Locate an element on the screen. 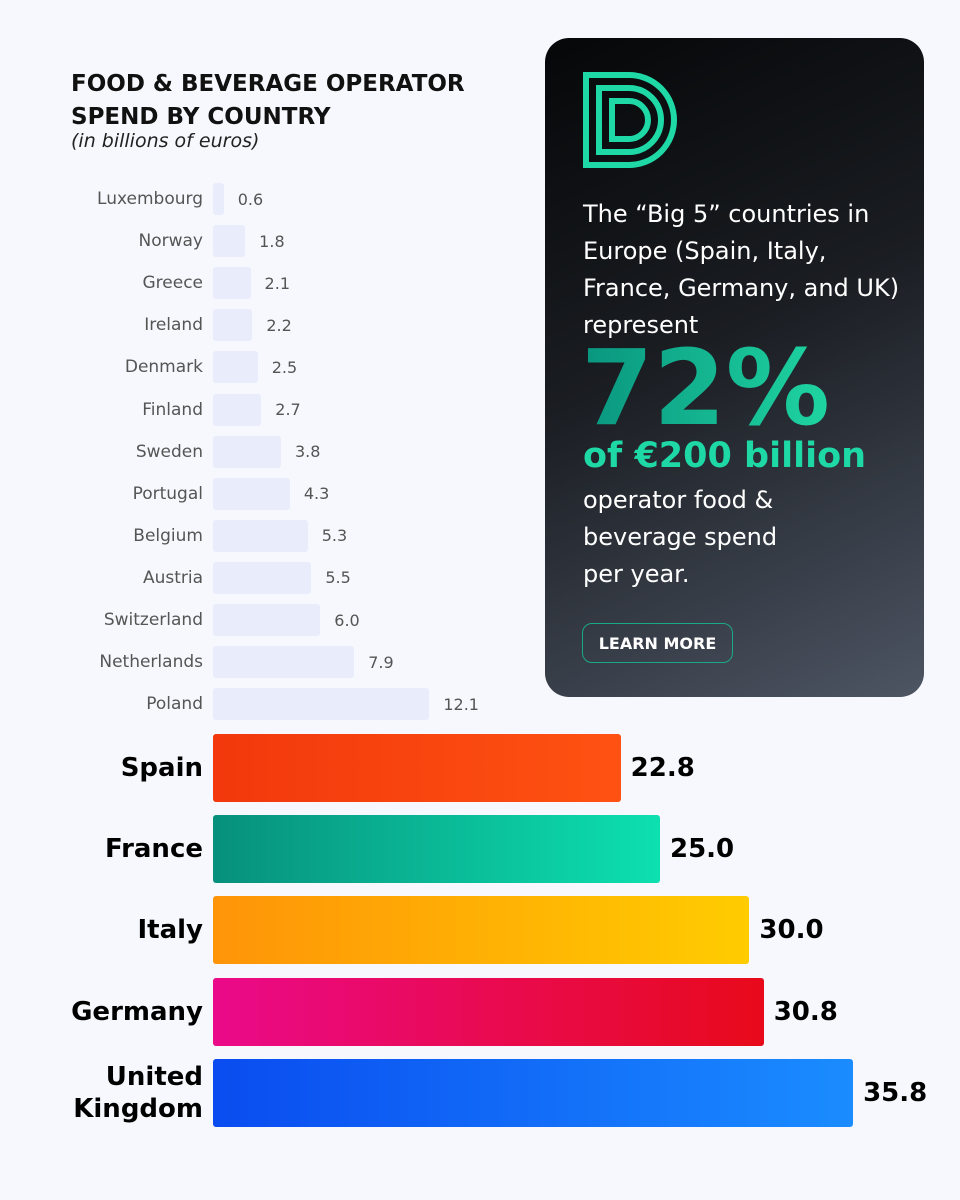  category-label: Italy is located at coordinates (170, 930).